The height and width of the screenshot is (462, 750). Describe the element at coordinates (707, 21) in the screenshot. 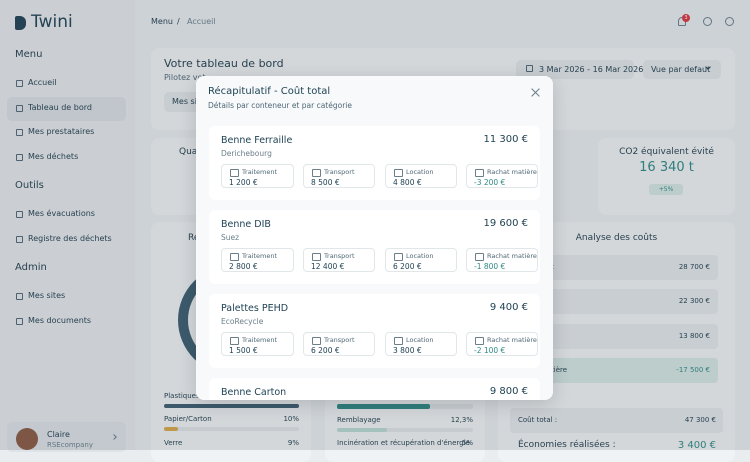

I see `settings-icon` at that location.